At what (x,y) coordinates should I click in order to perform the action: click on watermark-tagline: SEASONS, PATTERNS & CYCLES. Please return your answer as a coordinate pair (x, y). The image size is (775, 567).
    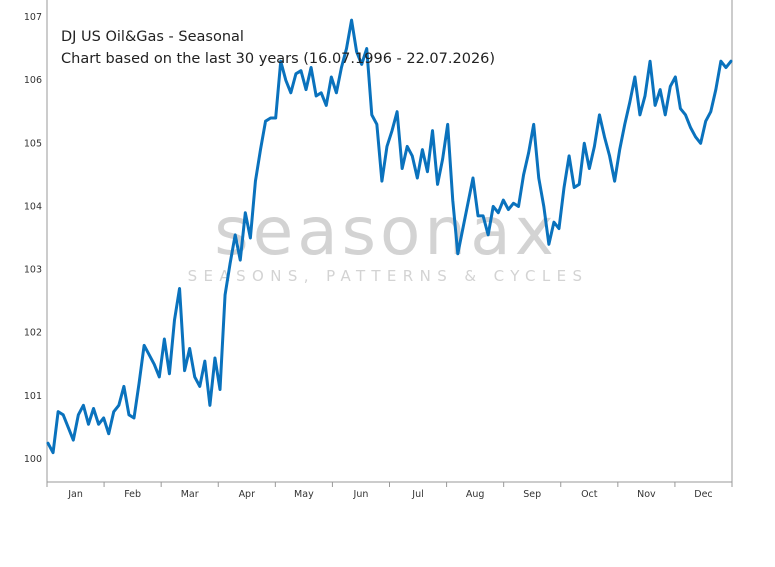
    Looking at the image, I should click on (388, 276).